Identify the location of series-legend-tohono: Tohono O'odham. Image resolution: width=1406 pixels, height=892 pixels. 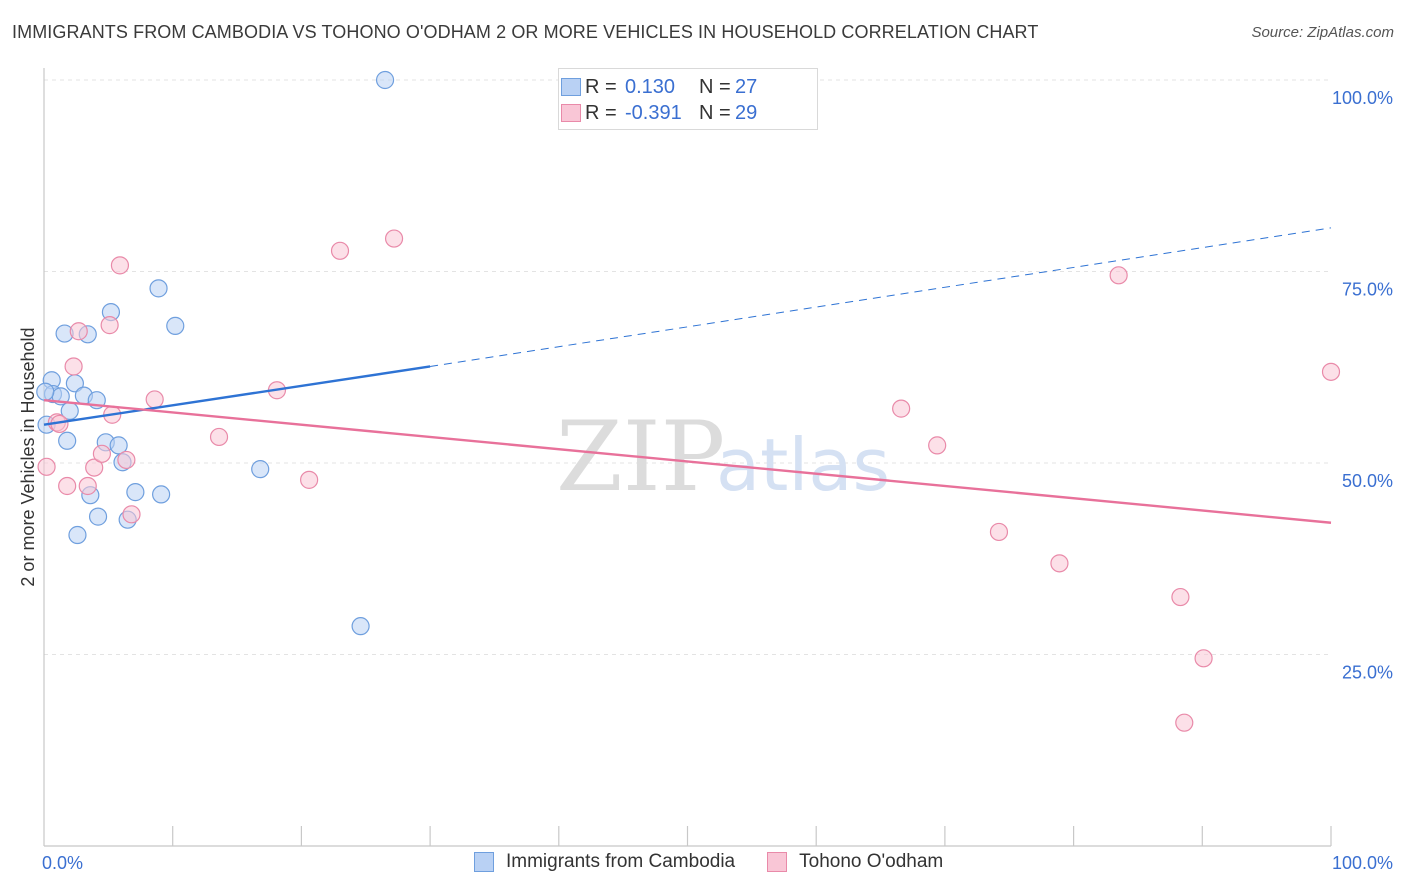
(855, 862).